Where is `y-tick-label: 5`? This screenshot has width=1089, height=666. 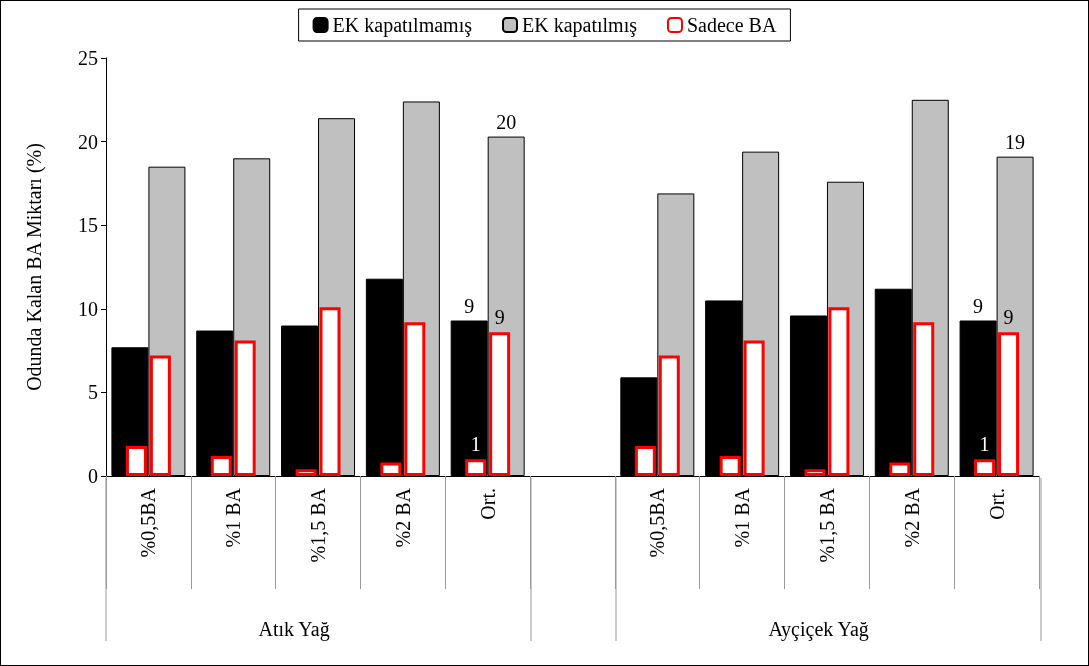
y-tick-label: 5 is located at coordinates (93, 392).